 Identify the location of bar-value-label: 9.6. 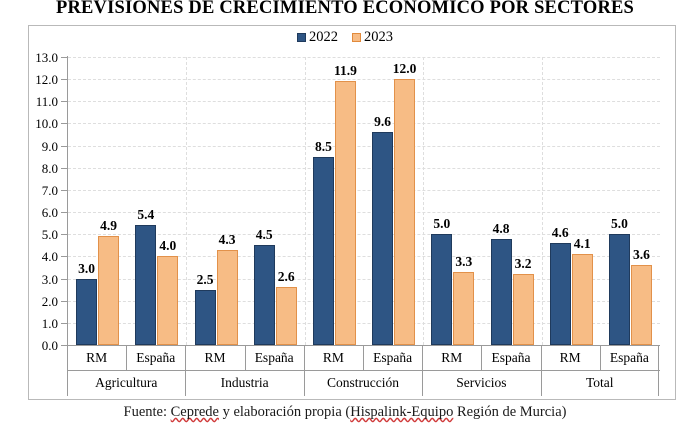
(383, 122).